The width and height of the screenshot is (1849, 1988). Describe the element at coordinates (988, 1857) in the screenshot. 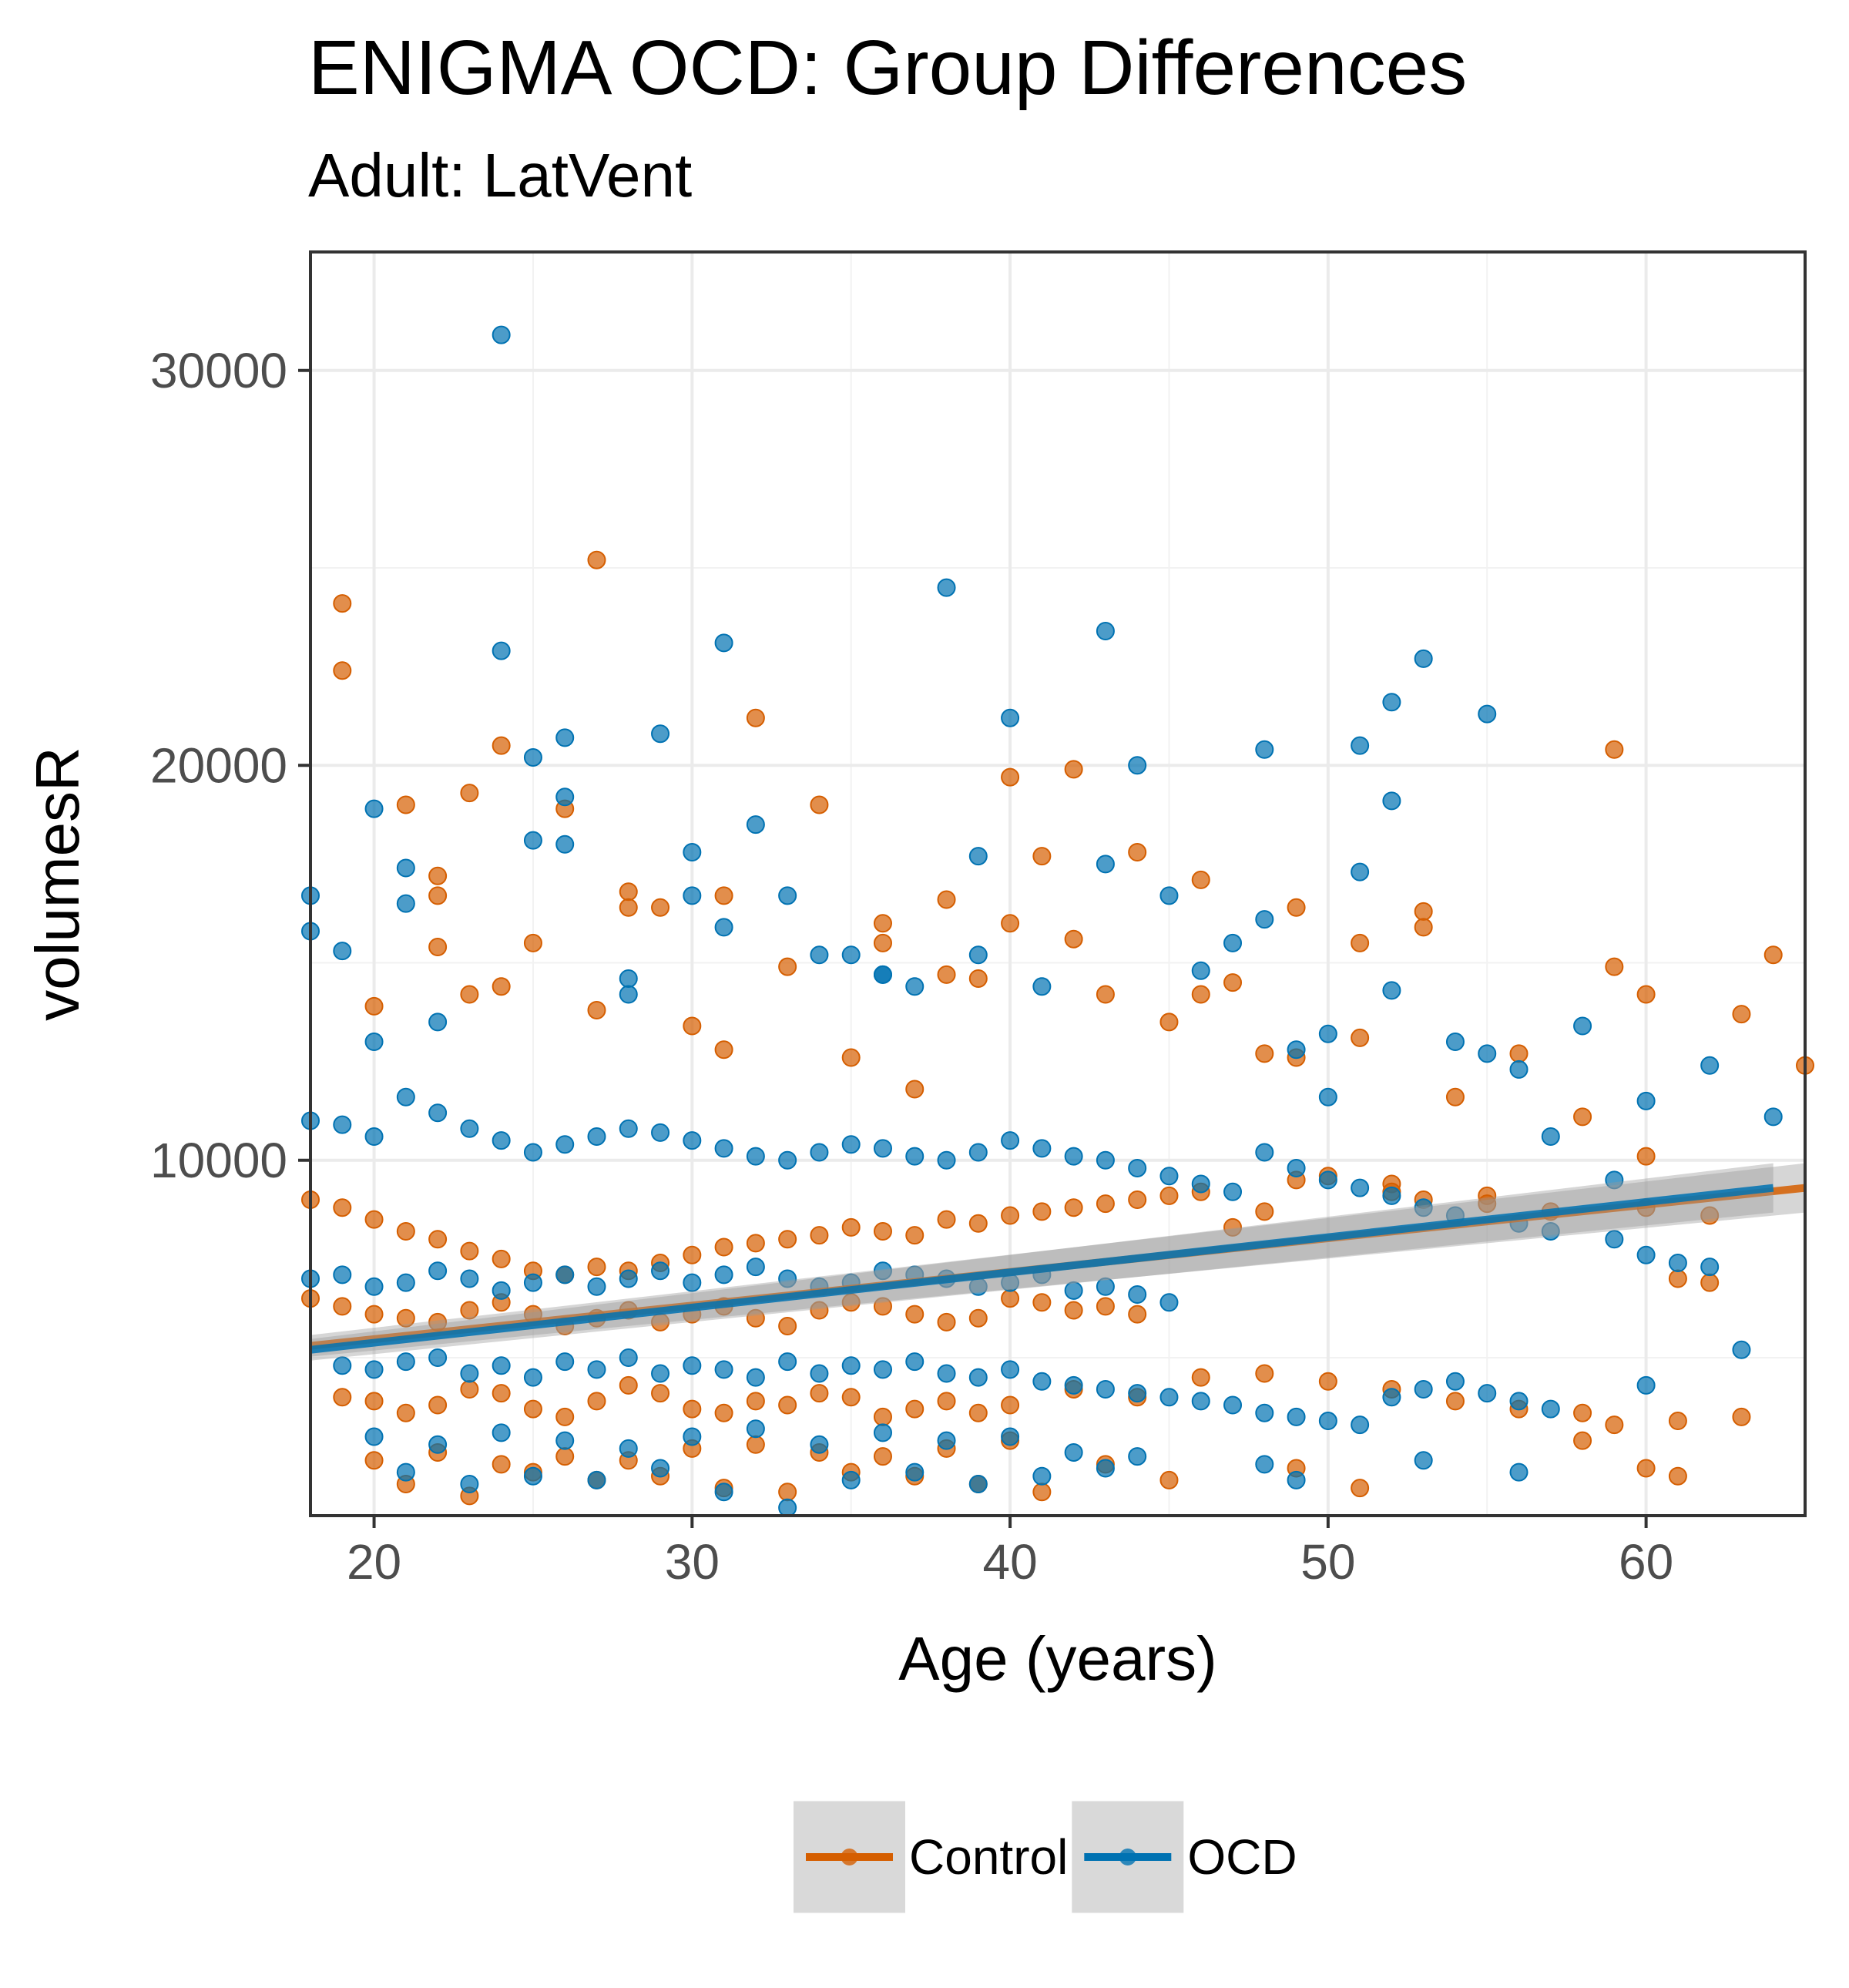

I see `legend-label-control: Control` at that location.